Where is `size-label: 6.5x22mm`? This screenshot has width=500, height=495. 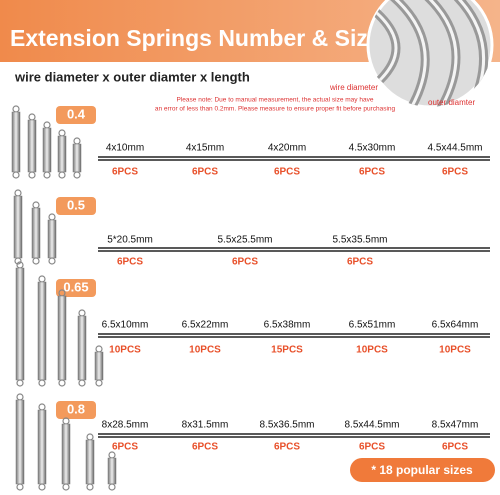 size-label: 6.5x22mm is located at coordinates (205, 325).